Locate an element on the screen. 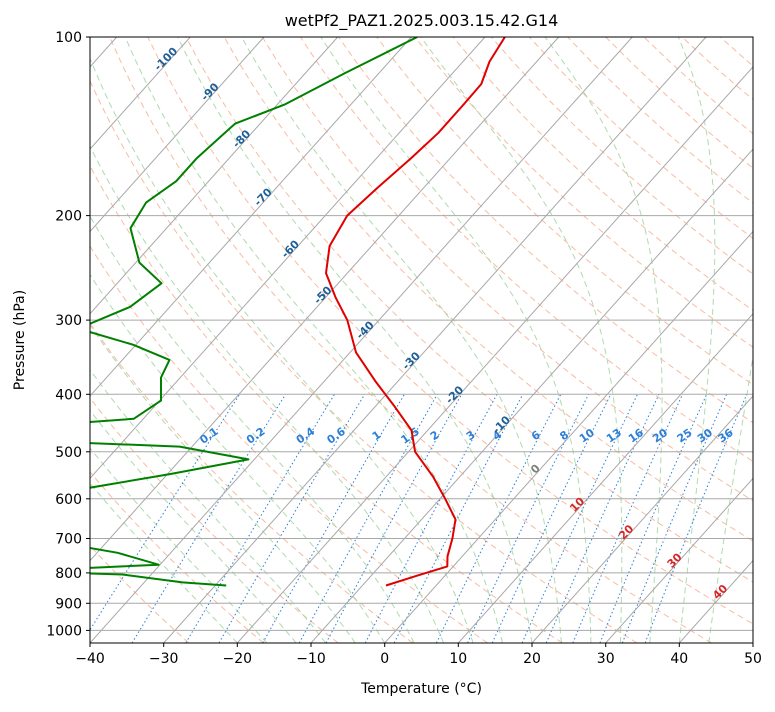  y-axis-label: Pressure (hPa) is located at coordinates (20, 340).